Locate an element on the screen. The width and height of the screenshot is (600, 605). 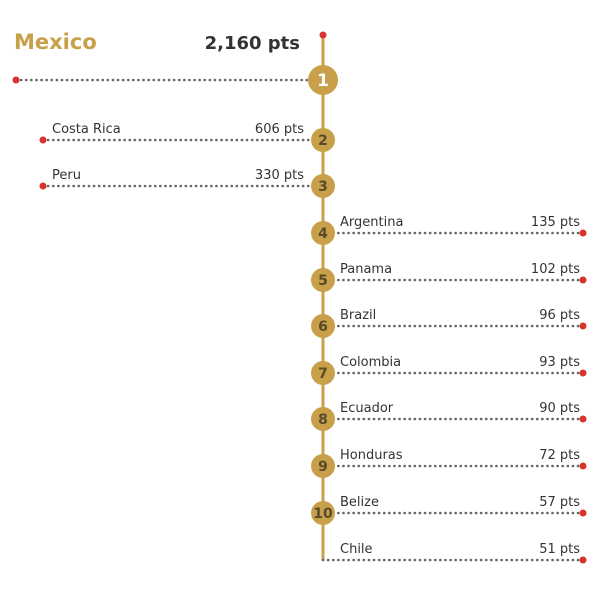
rank-number: 3 is located at coordinates (323, 187).